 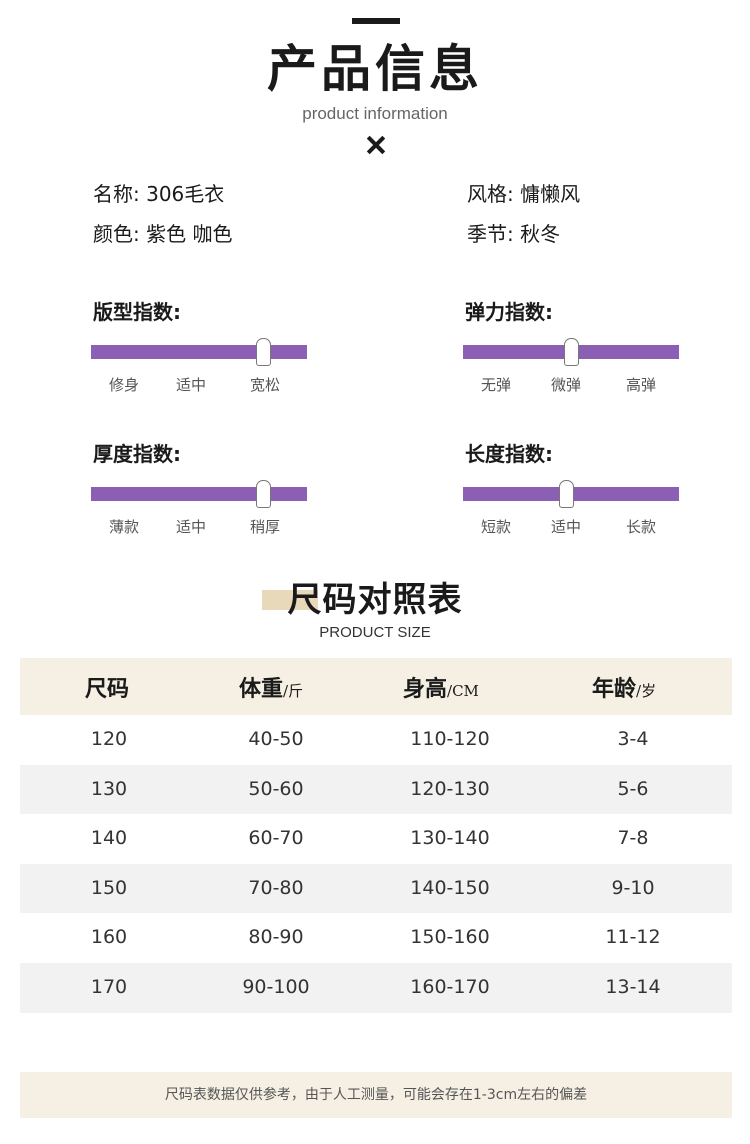 What do you see at coordinates (109, 739) in the screenshot?
I see `table-cell: 120` at bounding box center [109, 739].